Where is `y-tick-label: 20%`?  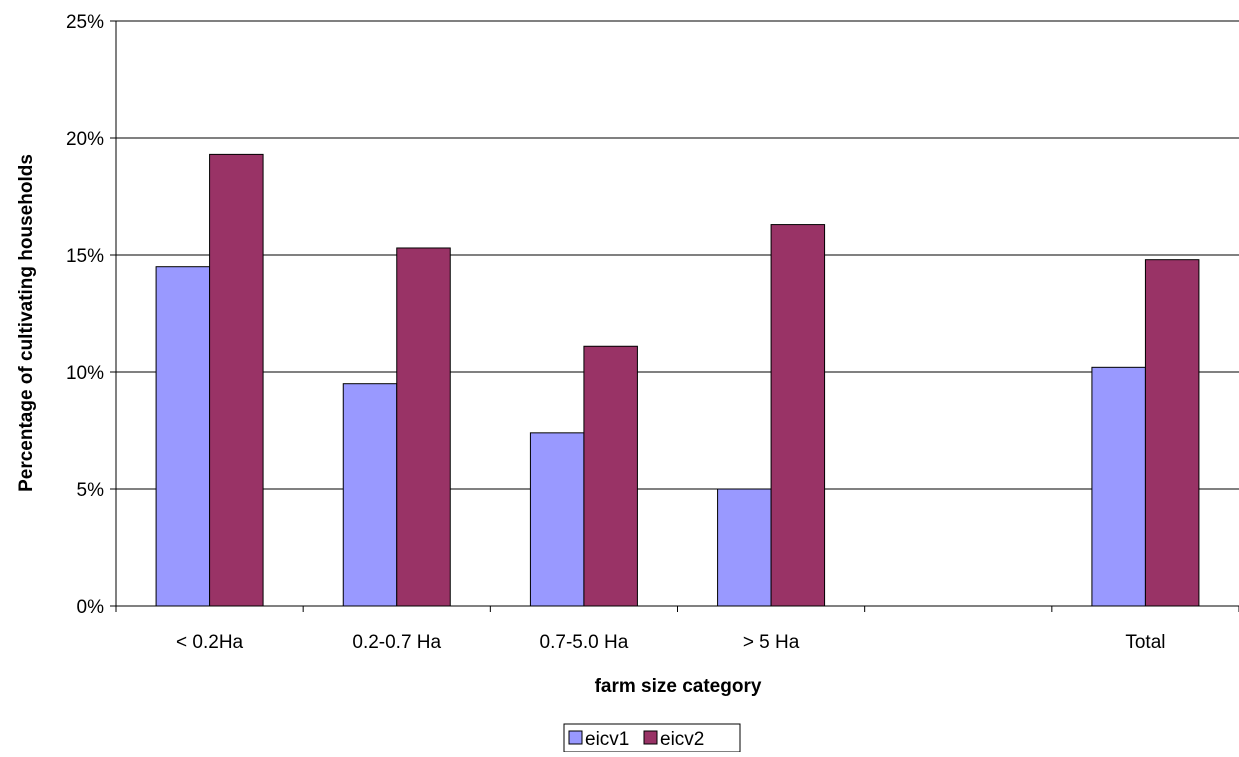 y-tick-label: 20% is located at coordinates (85, 139).